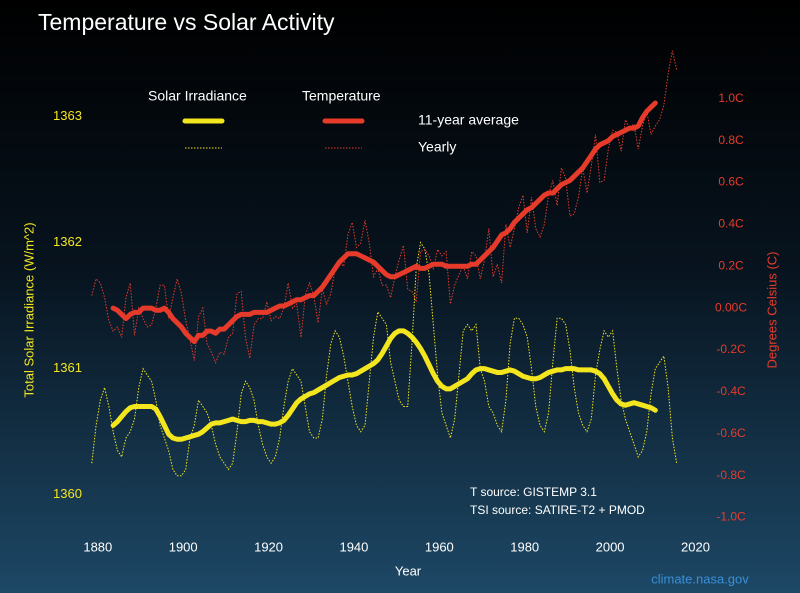 This screenshot has height=593, width=800. What do you see at coordinates (67, 115) in the screenshot?
I see `y-tick-label: 1363` at bounding box center [67, 115].